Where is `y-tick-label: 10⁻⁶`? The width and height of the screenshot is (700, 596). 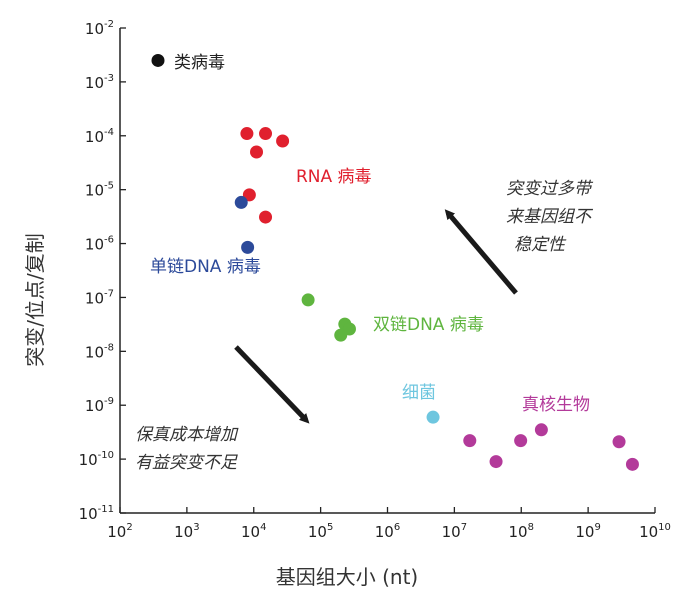
y-tick-label: 10⁻⁶ is located at coordinates (99, 244).